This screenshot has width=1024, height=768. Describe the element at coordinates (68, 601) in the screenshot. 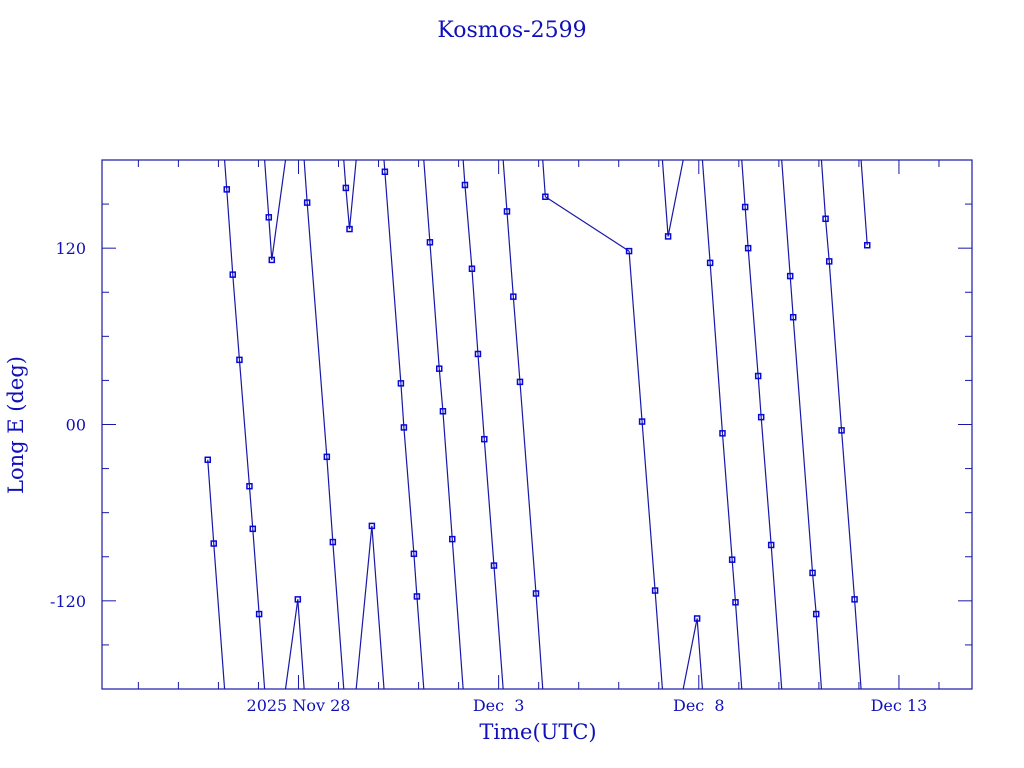

I see `y-tick-label: -120` at that location.